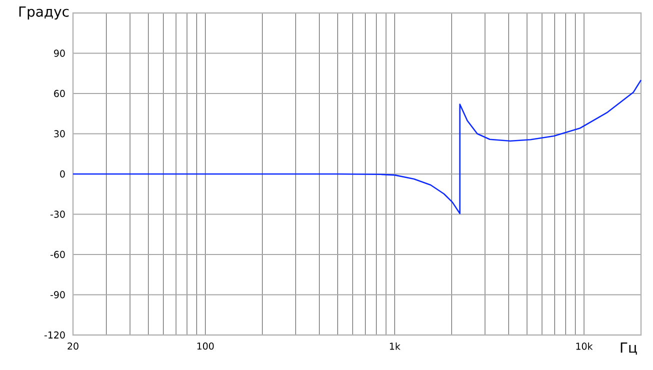 Image resolution: width=653 pixels, height=370 pixels. Describe the element at coordinates (59, 53) in the screenshot. I see `y-tick-label: 90` at that location.